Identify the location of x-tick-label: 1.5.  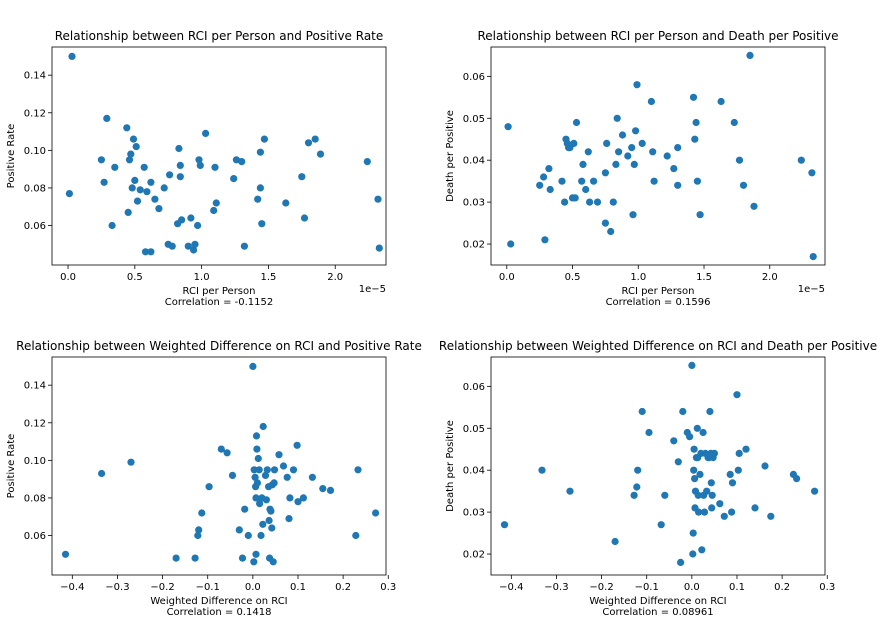
(268, 277).